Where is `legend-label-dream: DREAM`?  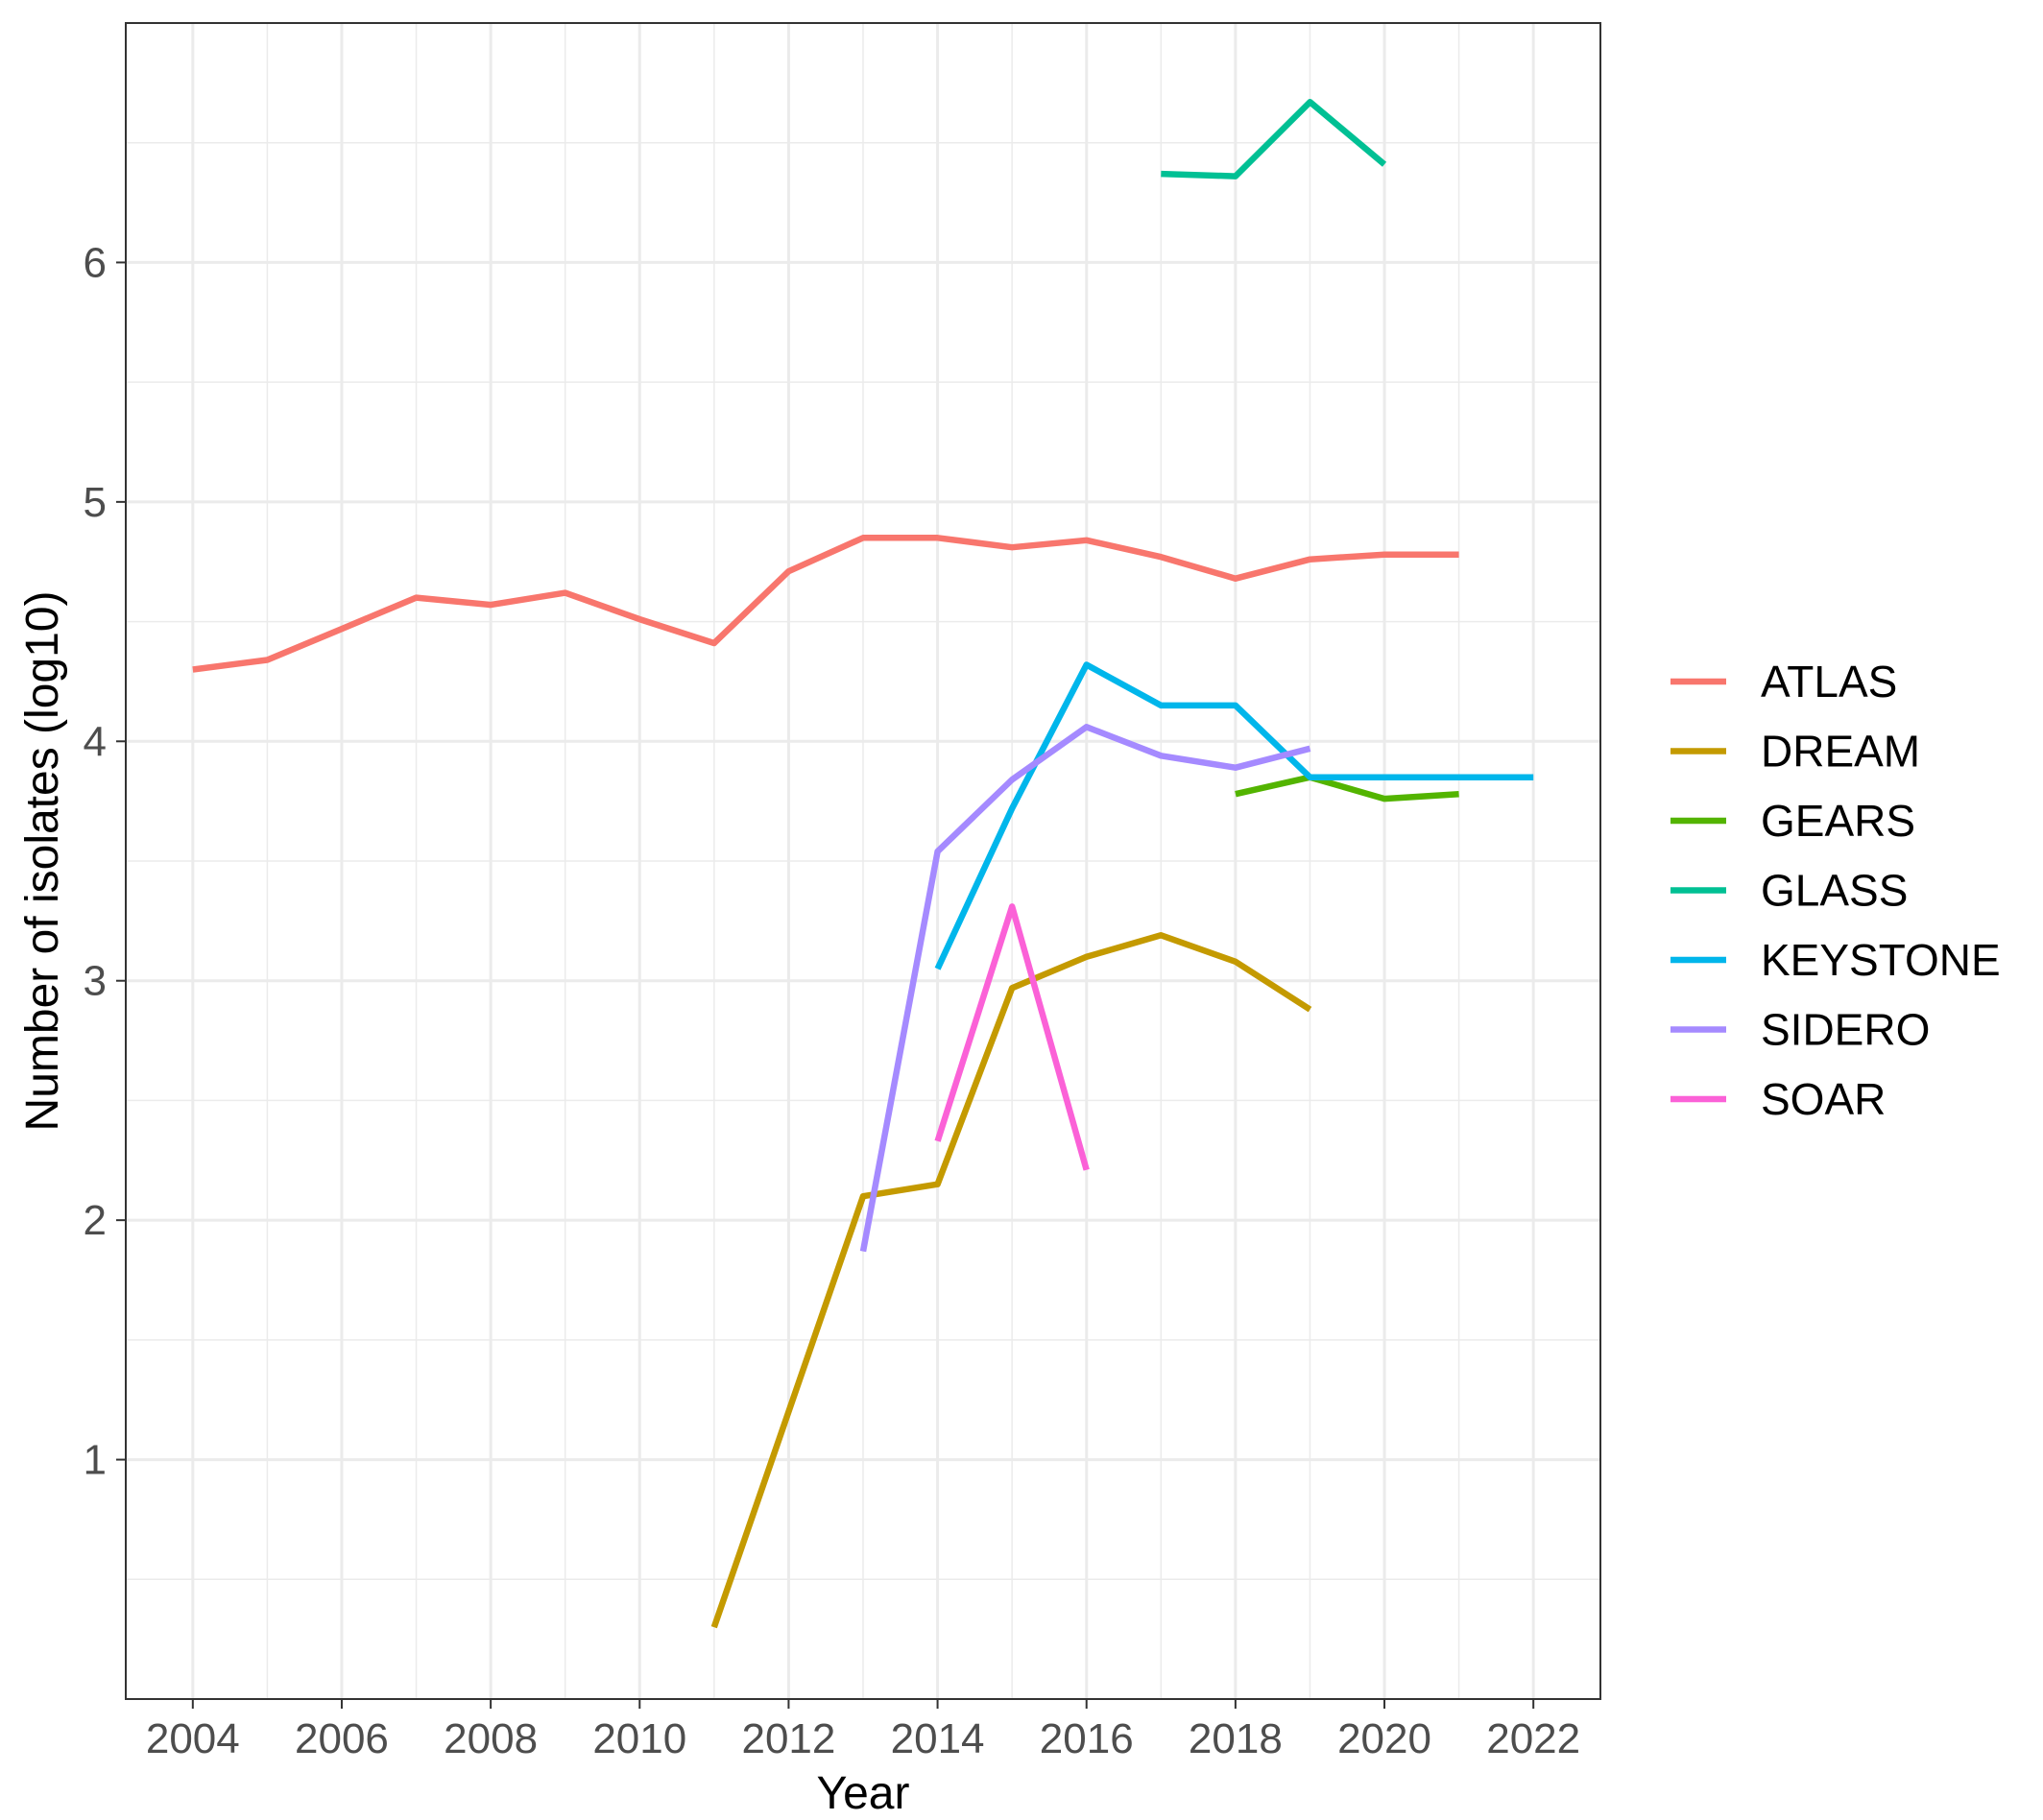 legend-label-dream: DREAM is located at coordinates (1841, 752).